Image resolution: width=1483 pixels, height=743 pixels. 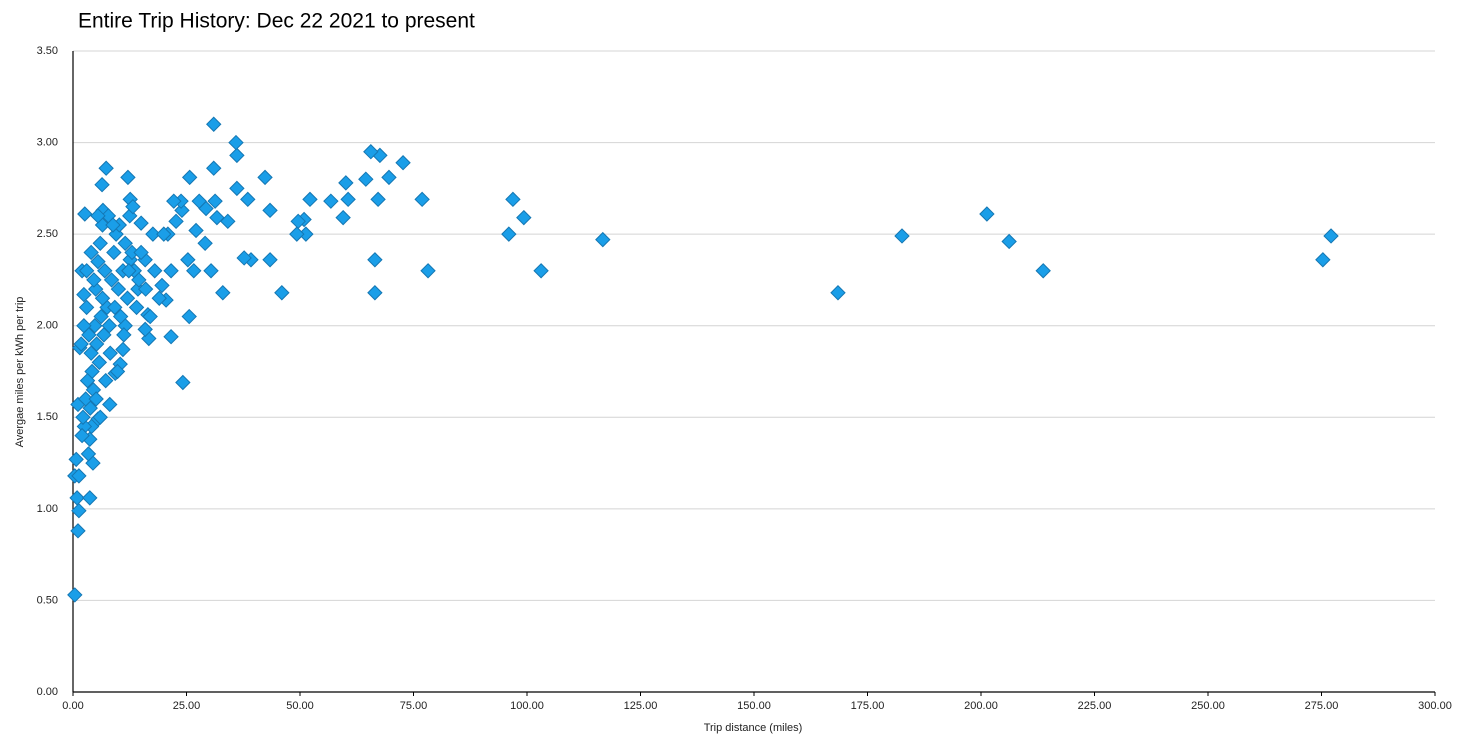 I want to click on x-tick-label: 0.00, so click(x=72, y=706).